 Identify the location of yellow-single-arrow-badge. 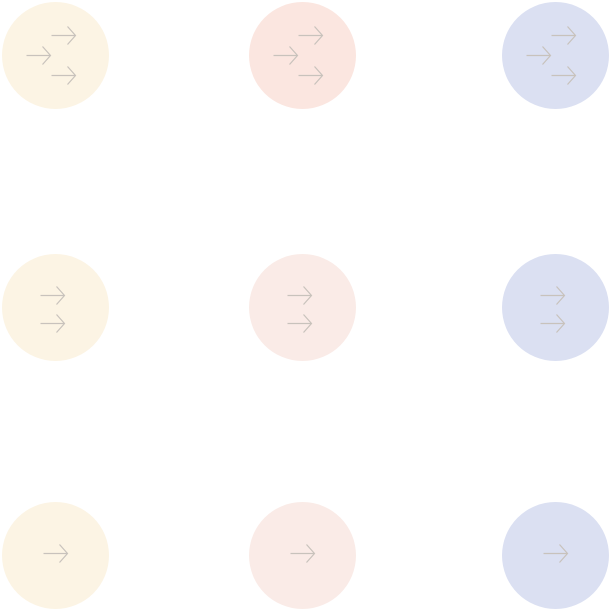
(55, 555).